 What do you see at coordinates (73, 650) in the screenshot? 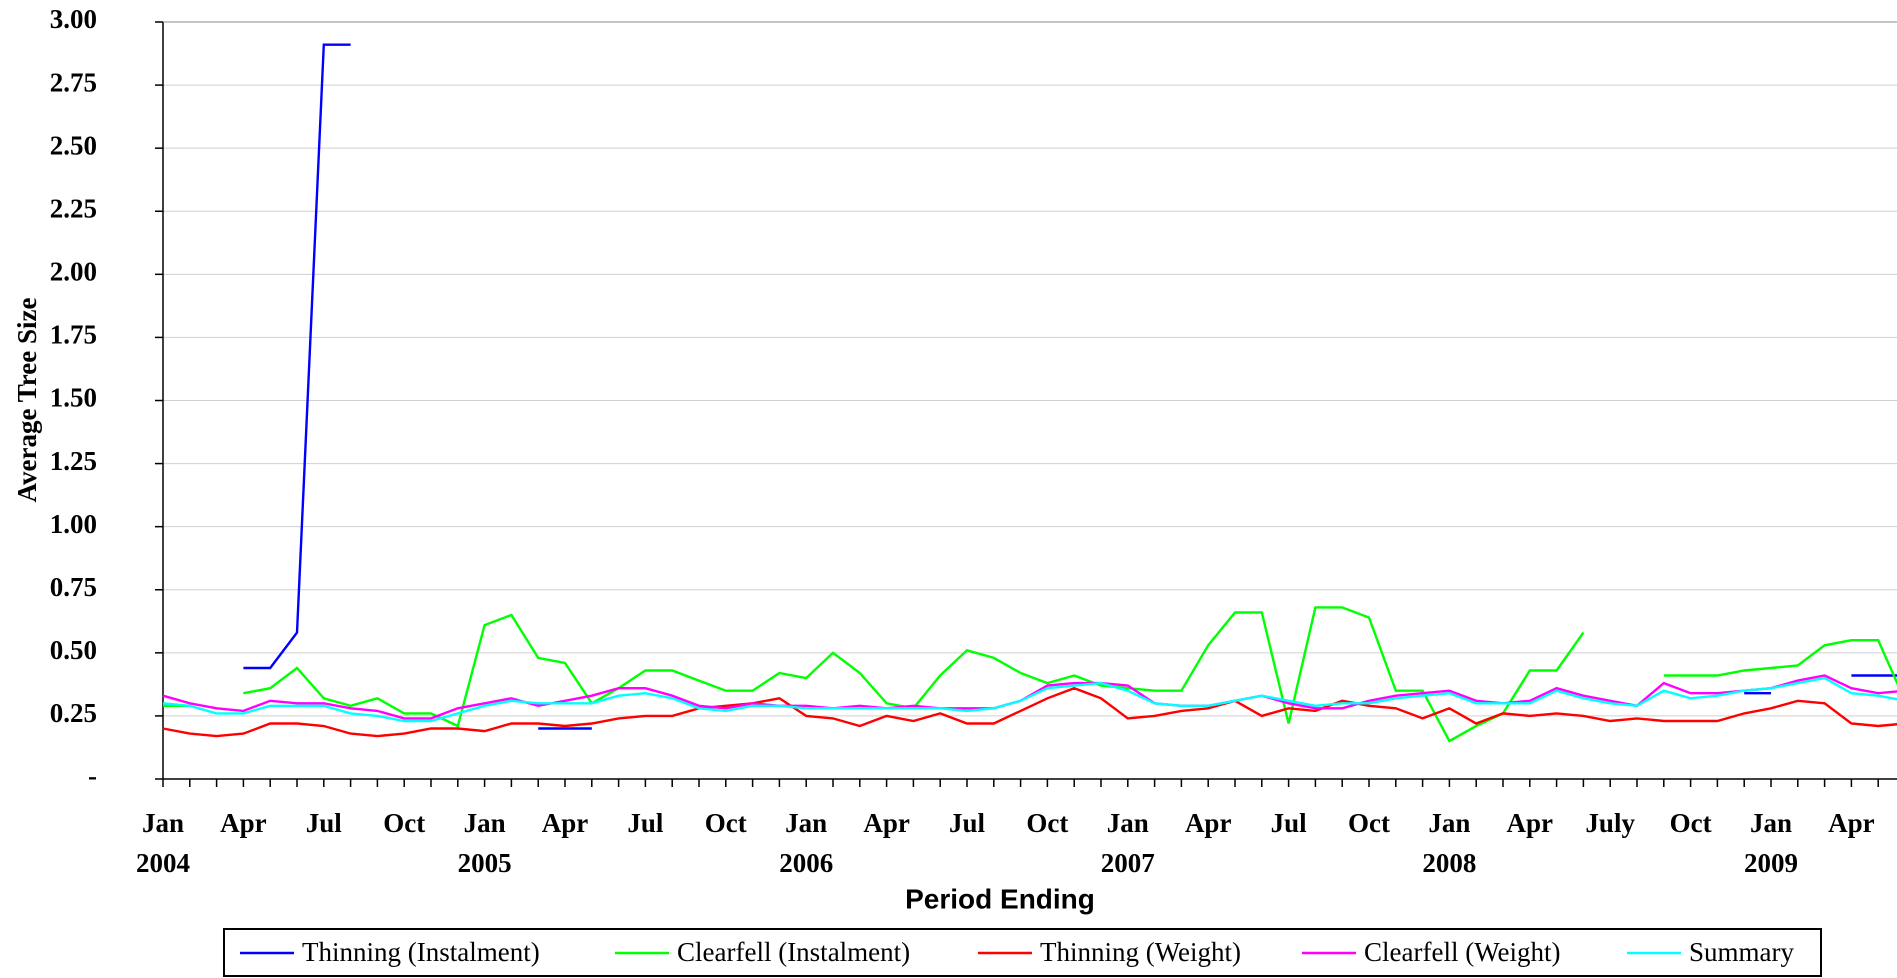
I see `y-tick-label: 0.50` at bounding box center [73, 650].